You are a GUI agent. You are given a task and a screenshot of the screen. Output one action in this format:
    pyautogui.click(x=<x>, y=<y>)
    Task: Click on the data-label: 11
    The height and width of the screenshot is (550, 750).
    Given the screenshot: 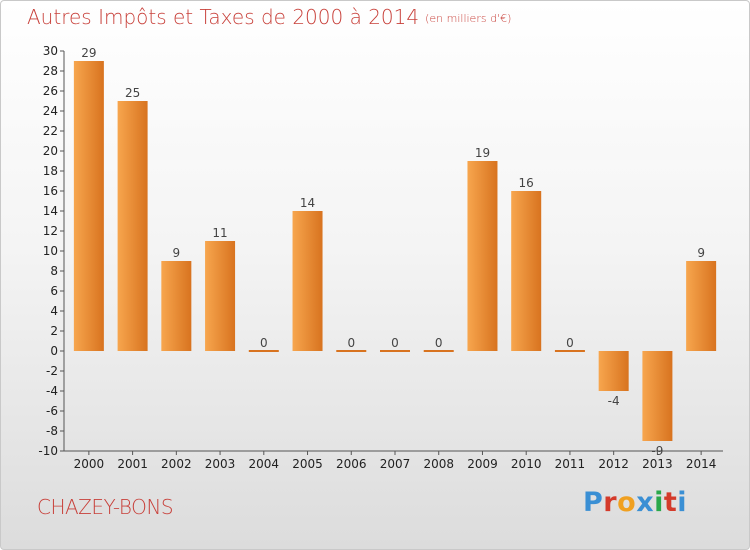 What is the action you would take?
    pyautogui.click(x=219, y=233)
    